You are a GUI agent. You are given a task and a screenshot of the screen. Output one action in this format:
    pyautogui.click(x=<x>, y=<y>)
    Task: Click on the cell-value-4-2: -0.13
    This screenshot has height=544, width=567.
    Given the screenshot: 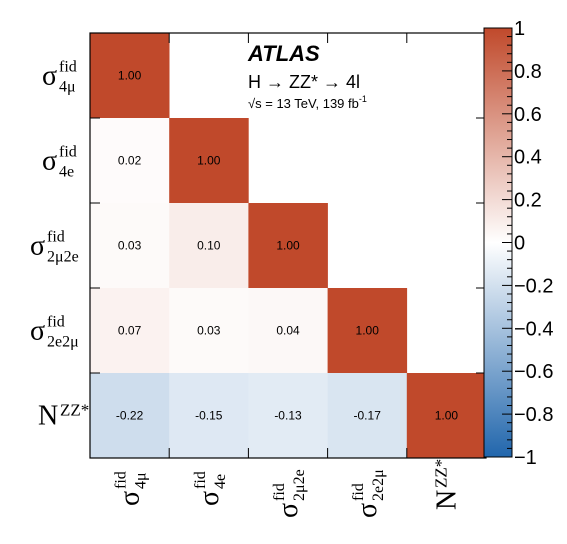 What is the action you would take?
    pyautogui.click(x=288, y=416)
    